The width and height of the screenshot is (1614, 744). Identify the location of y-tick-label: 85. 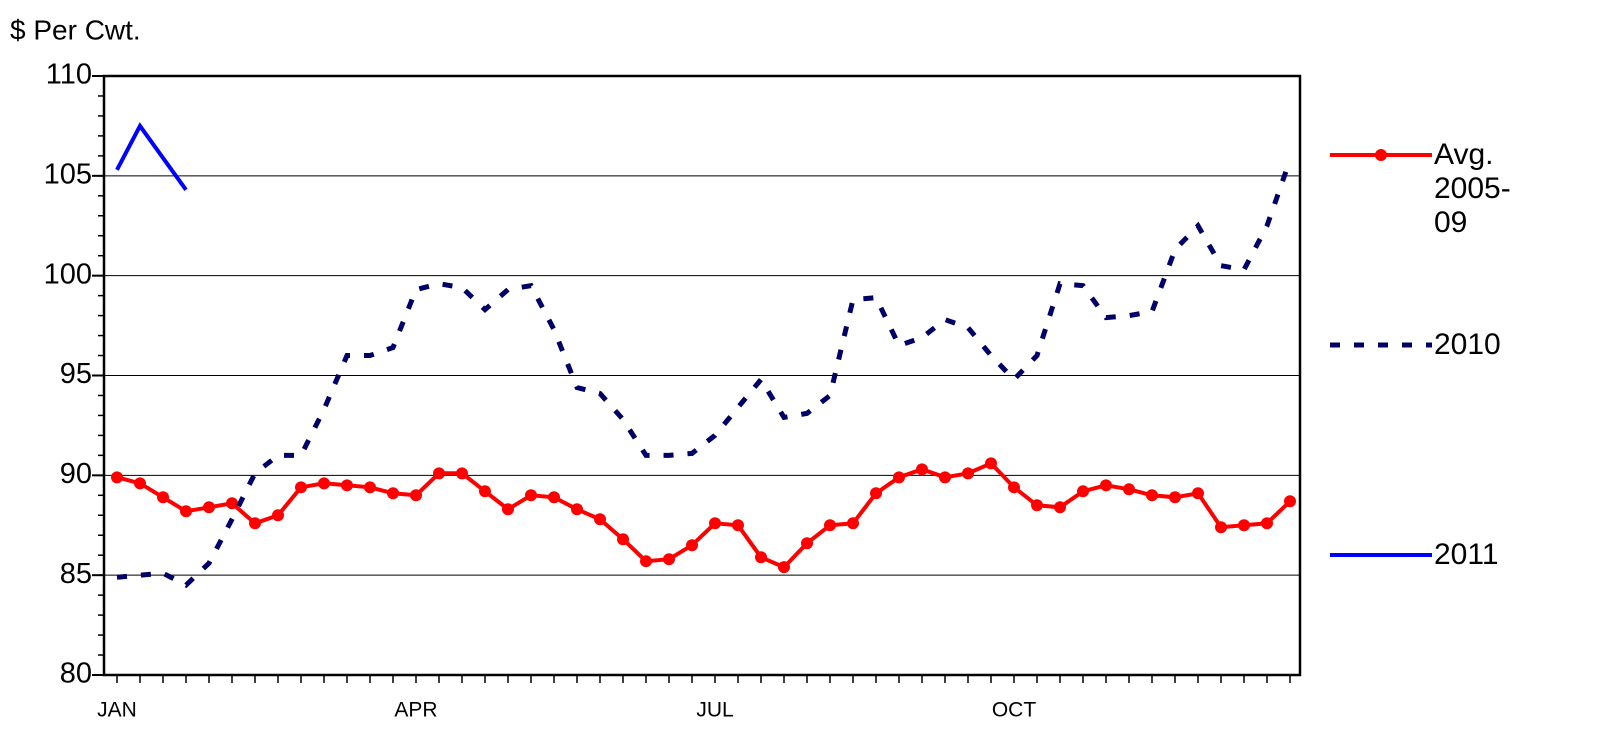
(76, 574).